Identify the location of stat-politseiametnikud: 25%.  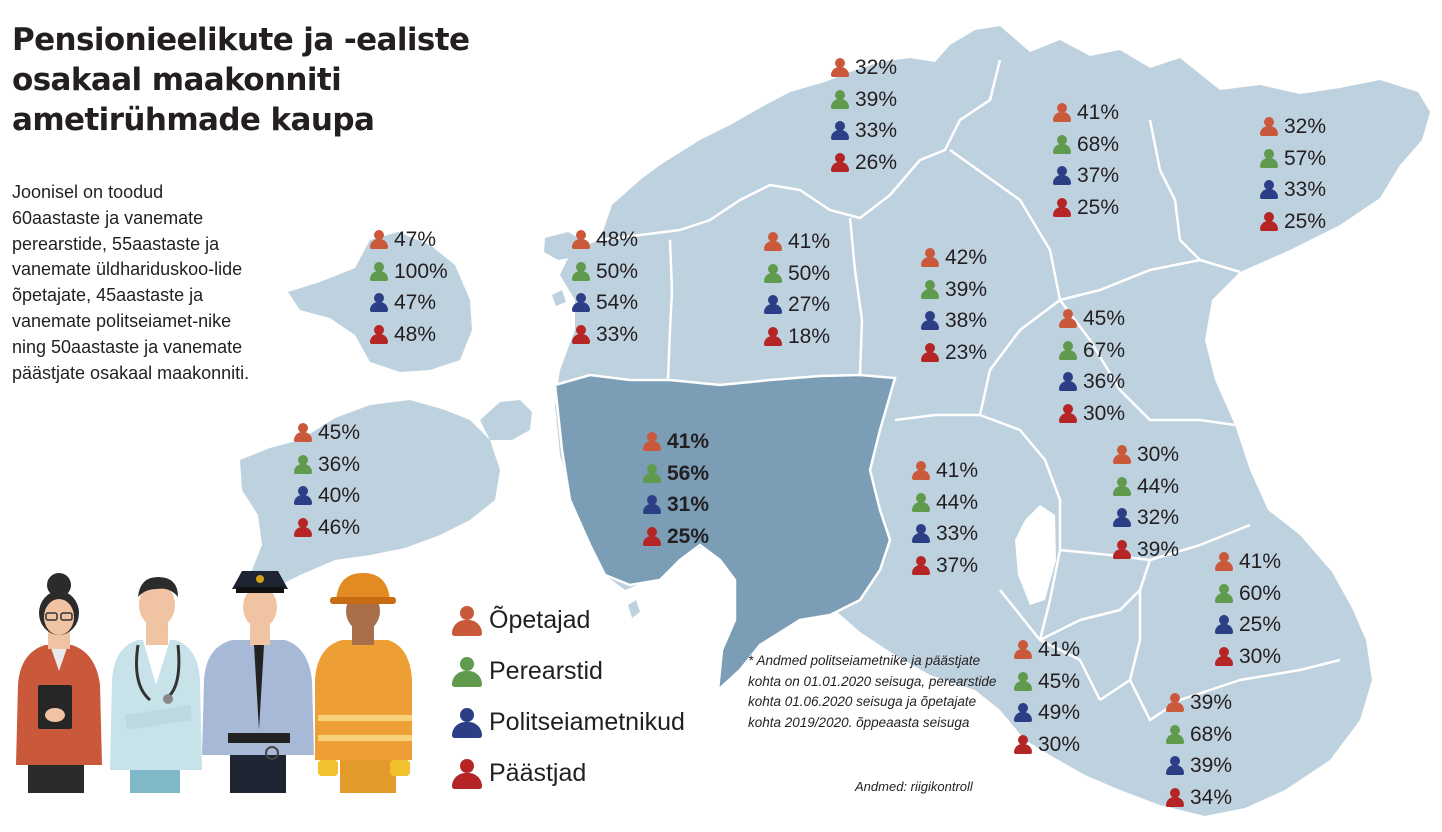
(1248, 625).